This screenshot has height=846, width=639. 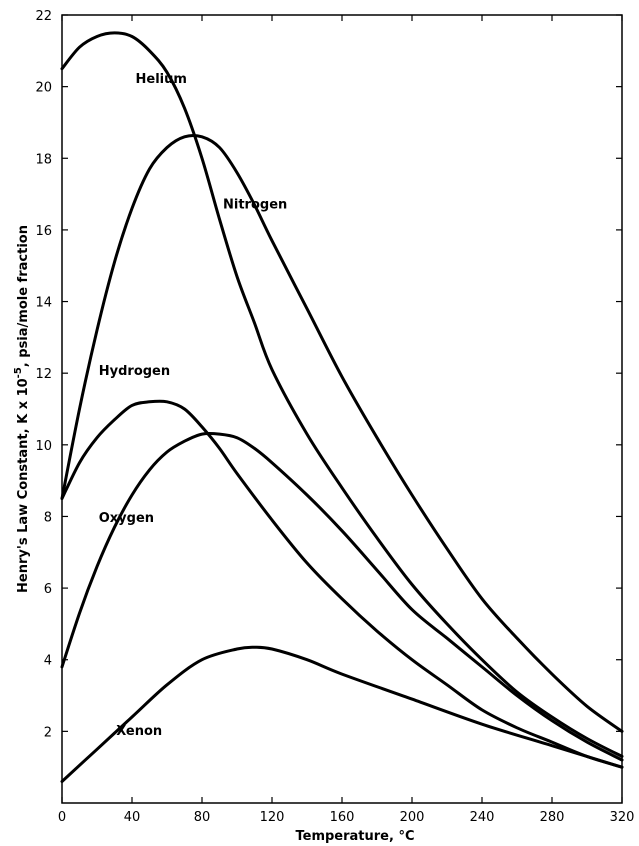 I want to click on x-tick-label: 40, so click(x=132, y=817).